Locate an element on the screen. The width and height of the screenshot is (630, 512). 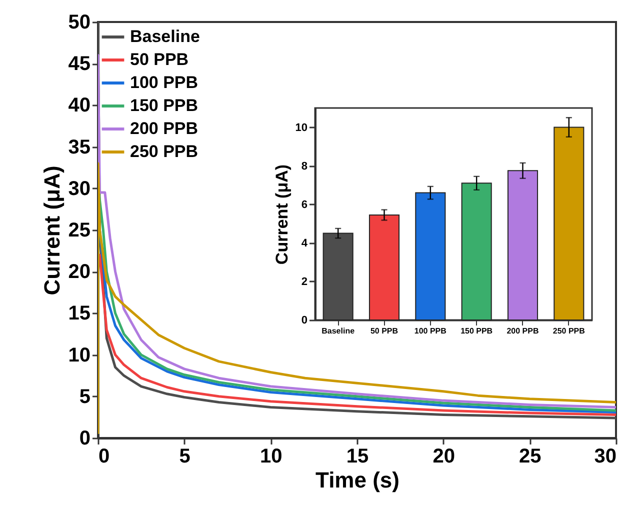
y-tick-label: 2 is located at coordinates (304, 282).